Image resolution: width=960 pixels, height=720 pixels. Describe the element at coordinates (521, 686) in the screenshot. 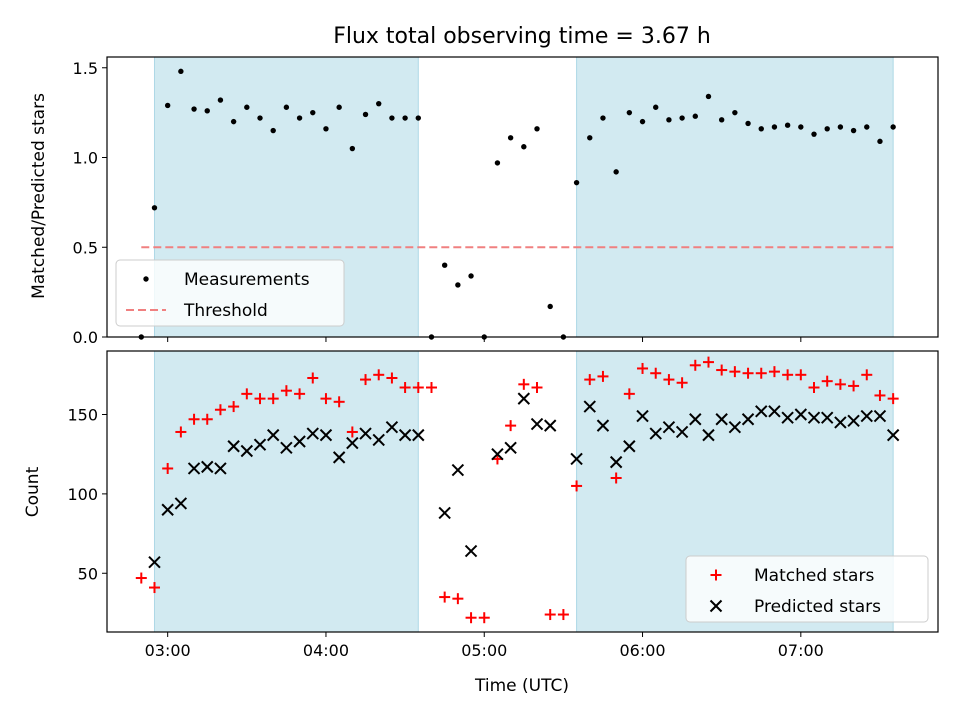

I see `x-axis-label: Time (UTC)` at that location.